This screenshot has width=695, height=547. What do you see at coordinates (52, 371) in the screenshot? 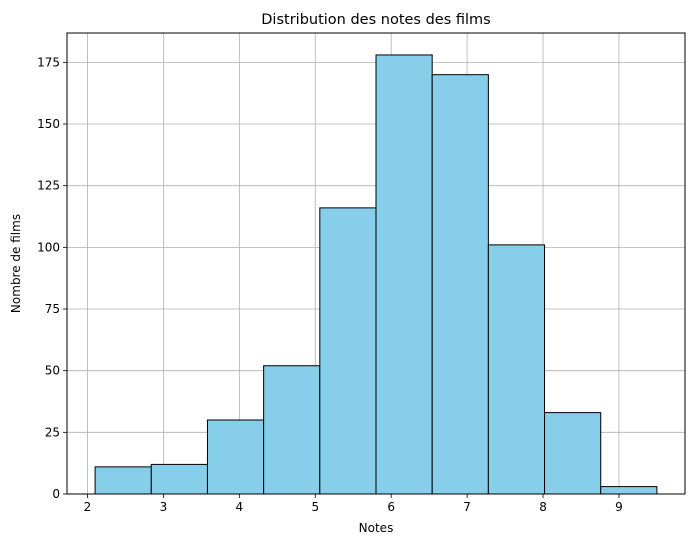
I see `y-tick-label: 50` at bounding box center [52, 371].